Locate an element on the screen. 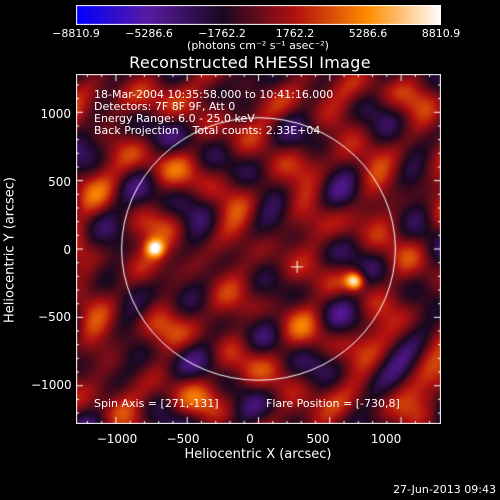 This screenshot has width=500, height=500. x-tick-label: 0 is located at coordinates (250, 439).